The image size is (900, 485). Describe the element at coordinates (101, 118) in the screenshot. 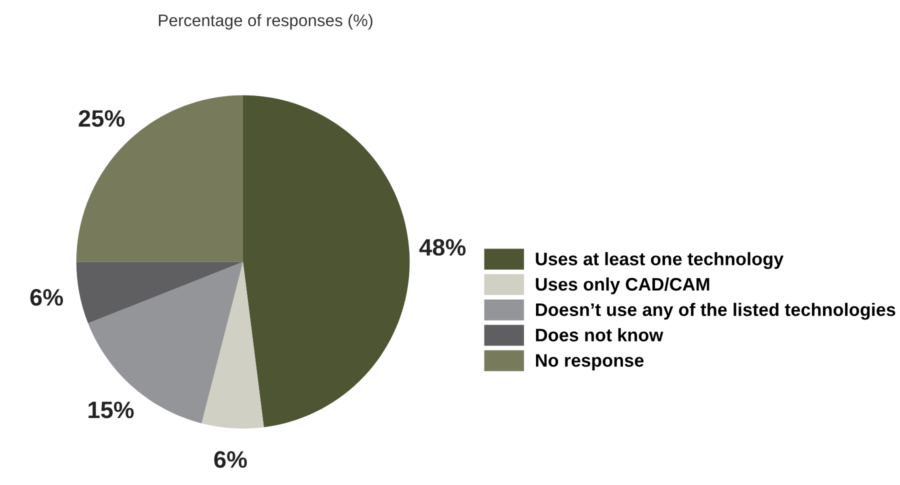

I see `data-label: 25%` at that location.